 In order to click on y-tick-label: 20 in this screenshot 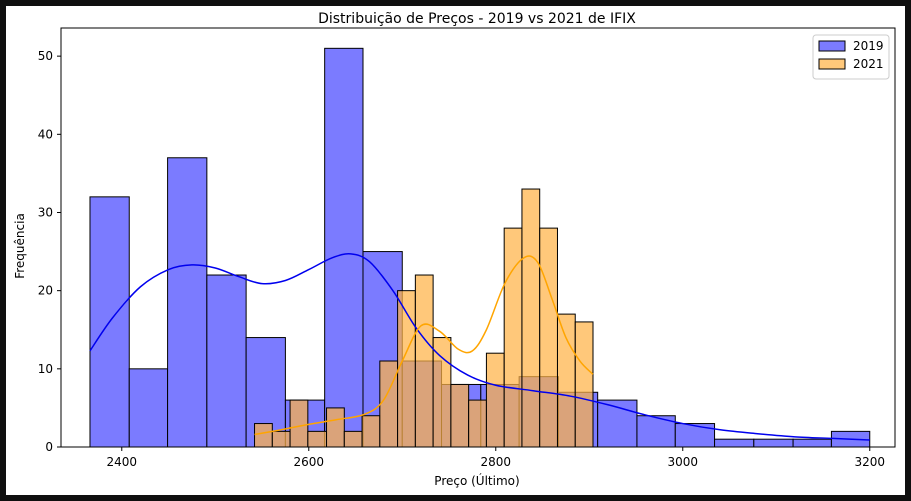, I will do `click(45, 291)`.